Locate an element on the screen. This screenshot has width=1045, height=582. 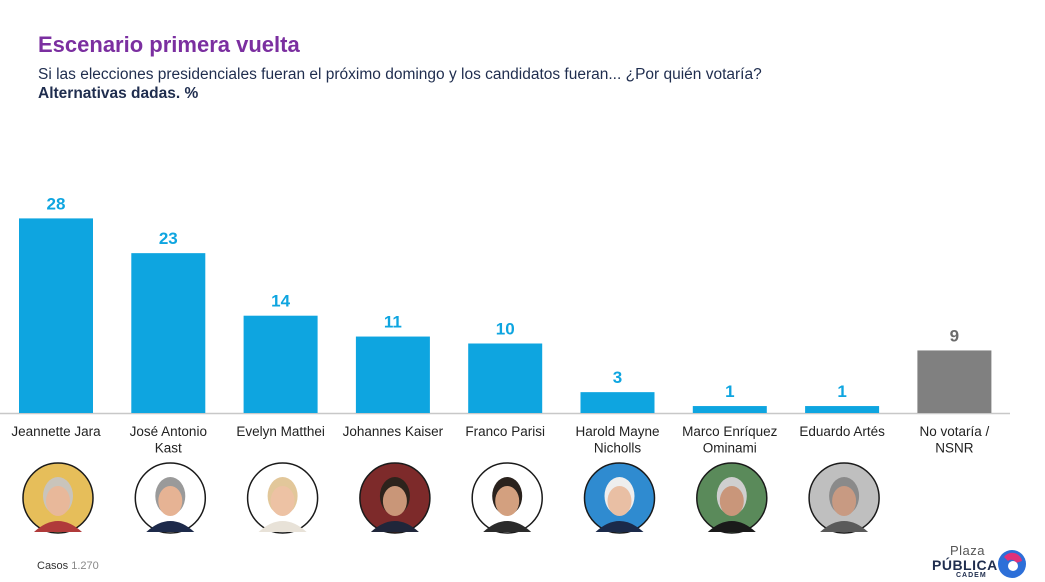
bar-value-label-5: 10 is located at coordinates (505, 329).